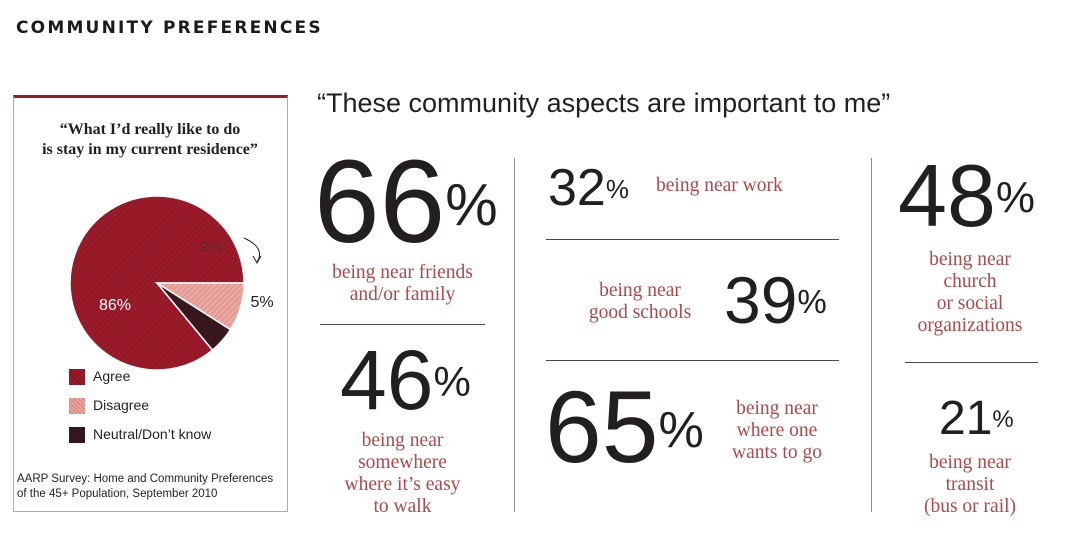  Describe the element at coordinates (624, 427) in the screenshot. I see `stat-65-value: 65%` at that location.